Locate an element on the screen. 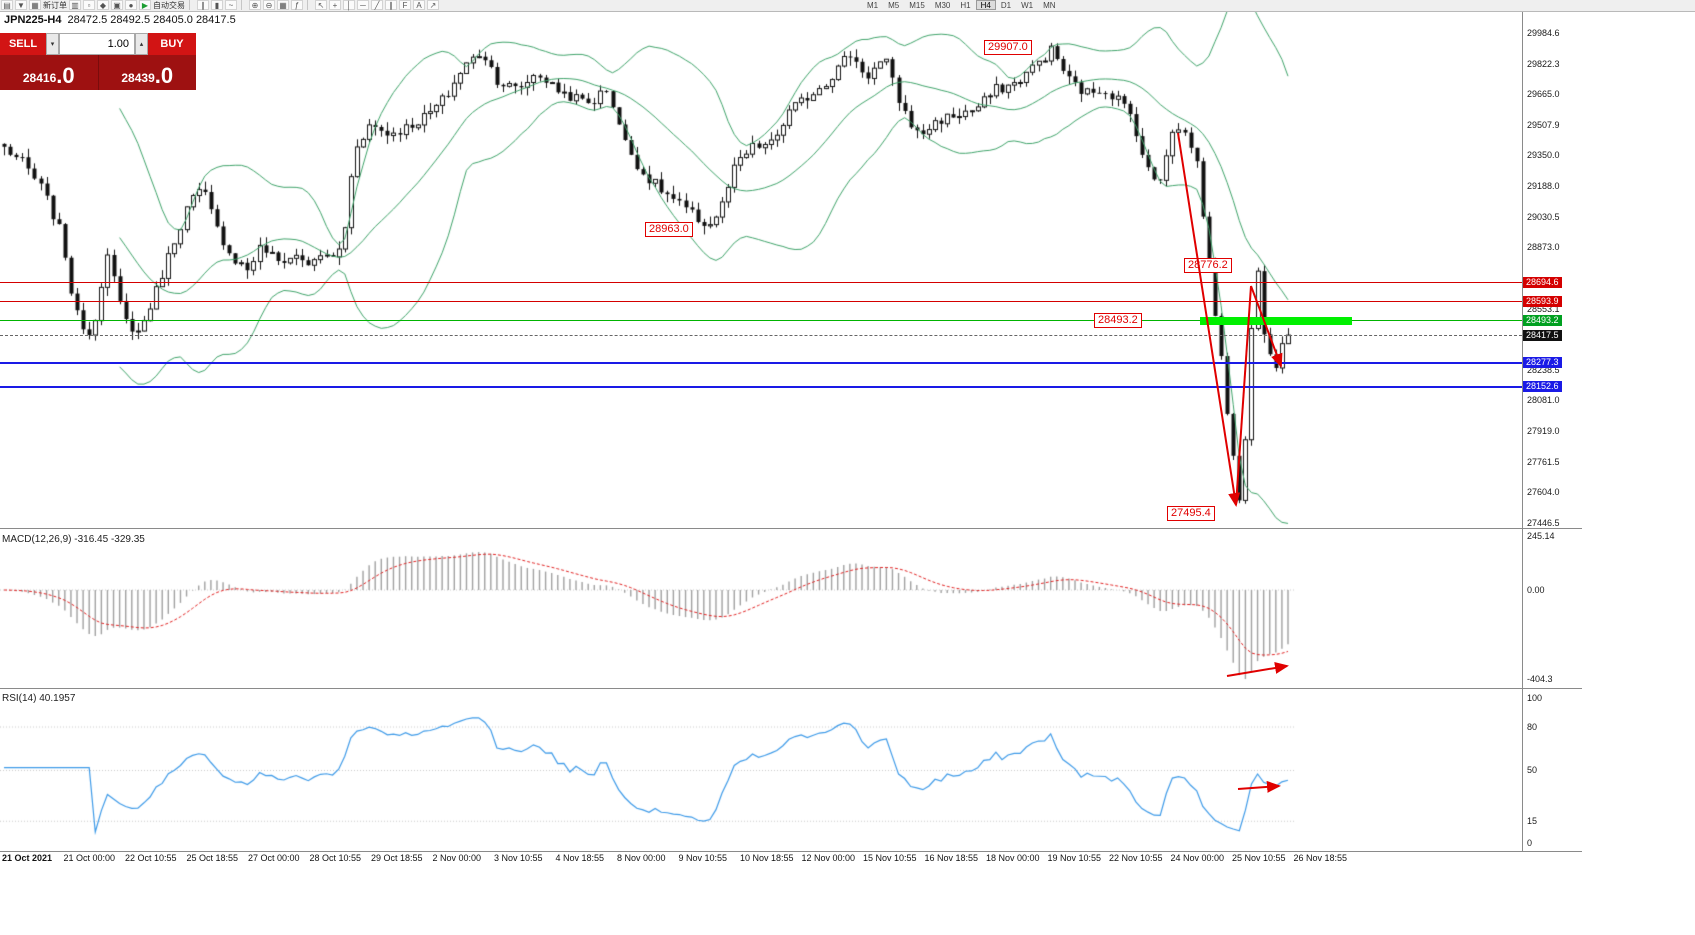  volume-input: 1.00 is located at coordinates (97, 44).